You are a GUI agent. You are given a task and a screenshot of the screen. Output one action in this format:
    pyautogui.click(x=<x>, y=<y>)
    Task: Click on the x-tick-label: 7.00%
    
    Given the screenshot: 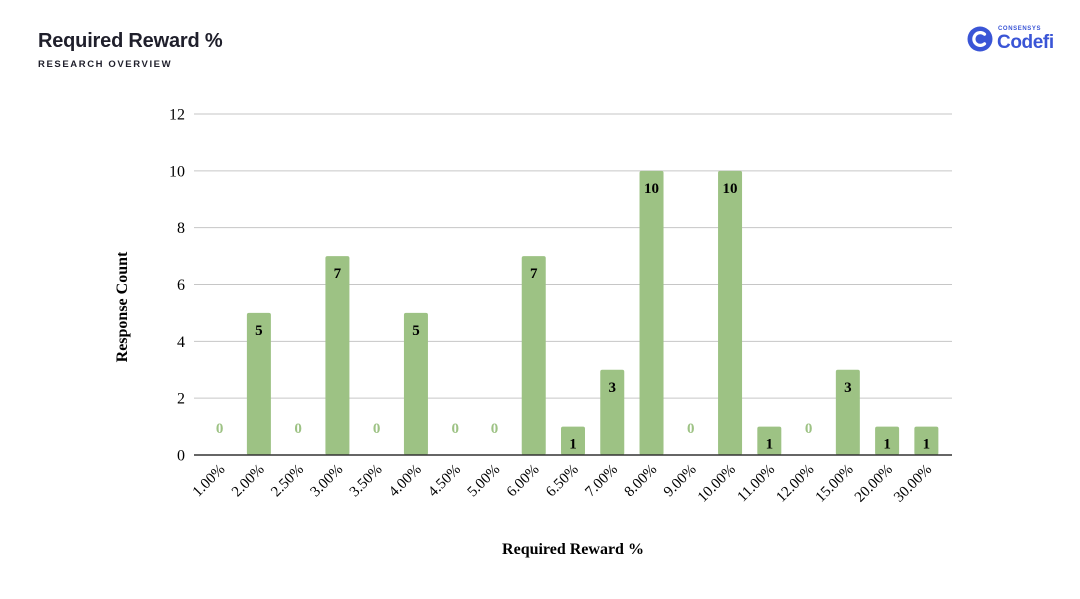 What is the action you would take?
    pyautogui.click(x=601, y=481)
    